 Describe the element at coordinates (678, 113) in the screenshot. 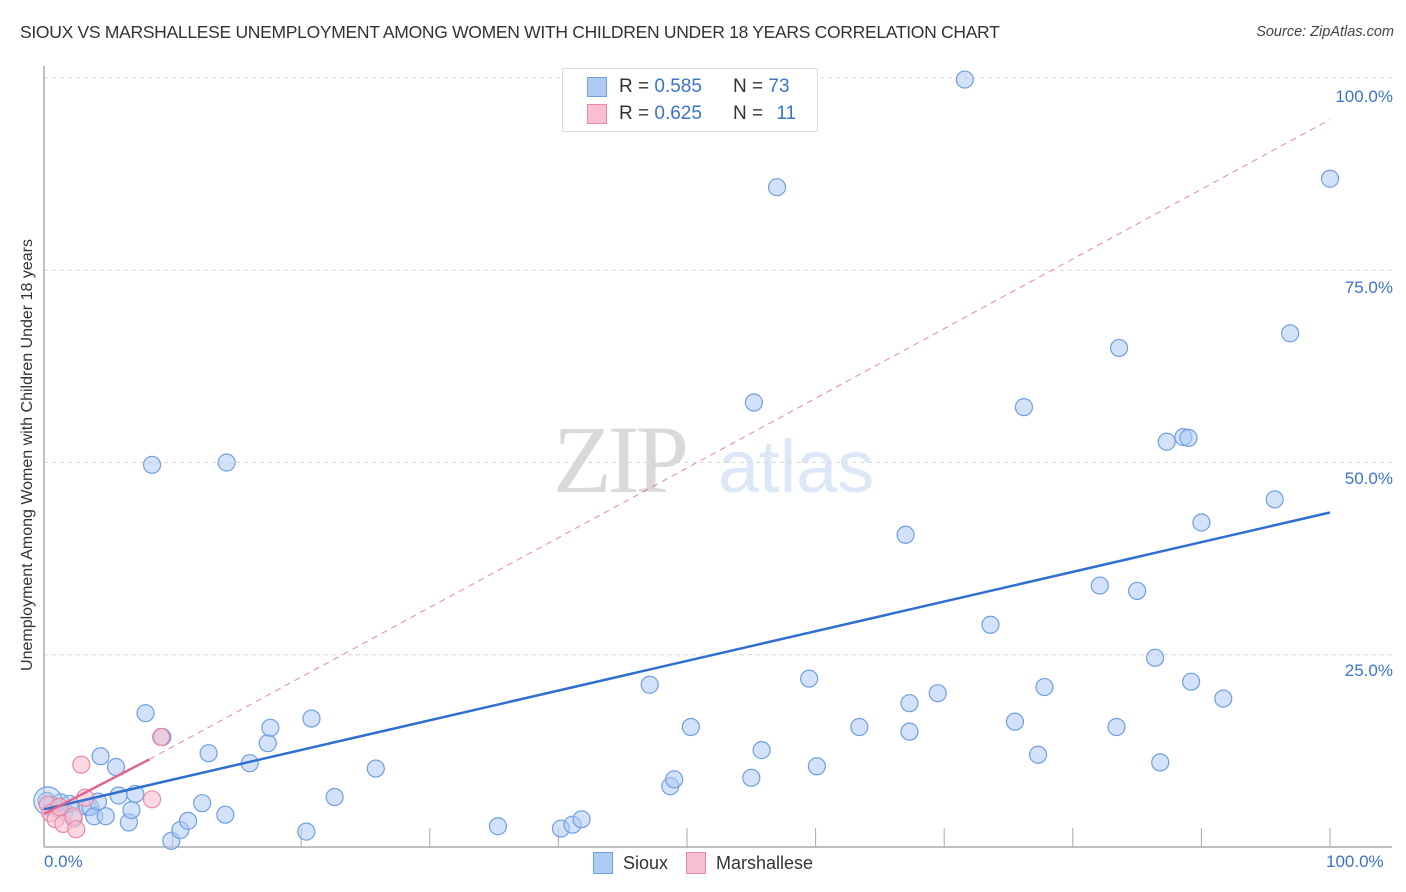

I see `r-value: 0.625` at that location.